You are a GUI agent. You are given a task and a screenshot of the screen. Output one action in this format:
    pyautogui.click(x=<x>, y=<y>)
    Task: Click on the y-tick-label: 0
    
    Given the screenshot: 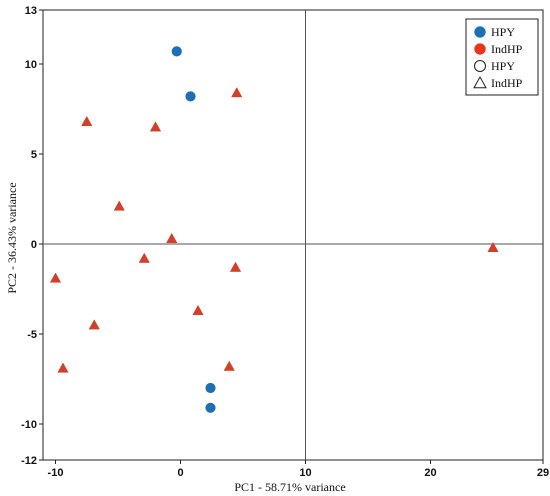 What is the action you would take?
    pyautogui.click(x=34, y=245)
    